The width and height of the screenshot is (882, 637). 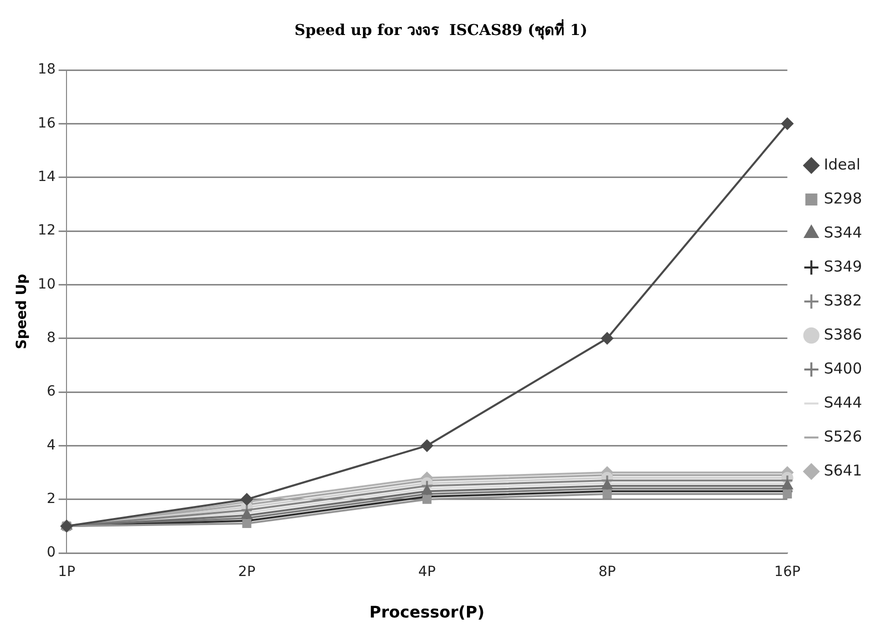 I want to click on y-tick-label: 10, so click(x=47, y=284).